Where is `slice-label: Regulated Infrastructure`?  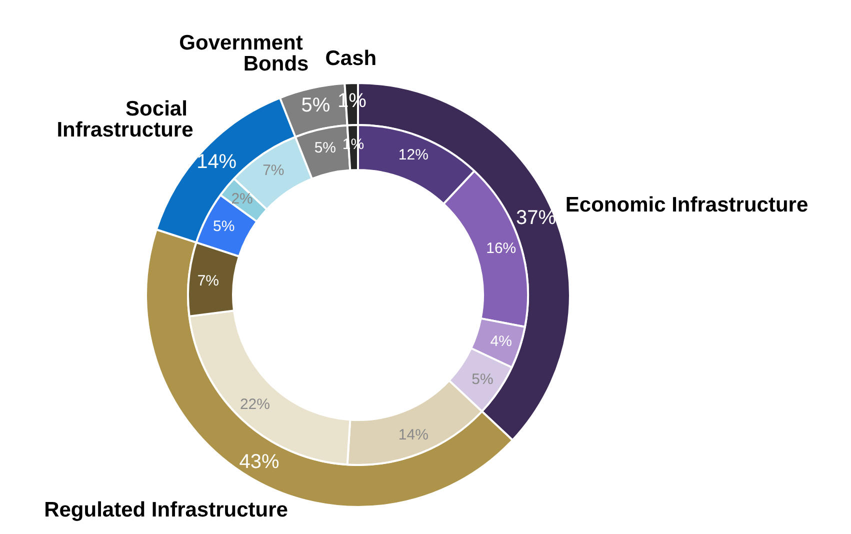 slice-label: Regulated Infrastructure is located at coordinates (166, 510).